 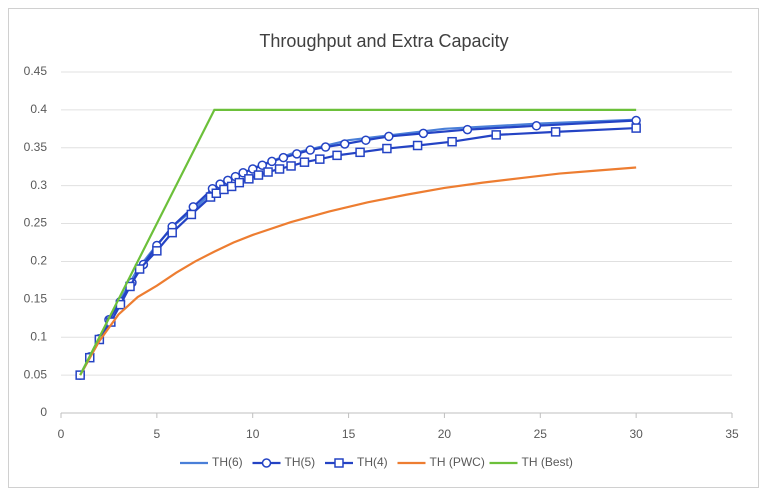 What do you see at coordinates (732, 434) in the screenshot?
I see `x-tick-label: 35` at bounding box center [732, 434].